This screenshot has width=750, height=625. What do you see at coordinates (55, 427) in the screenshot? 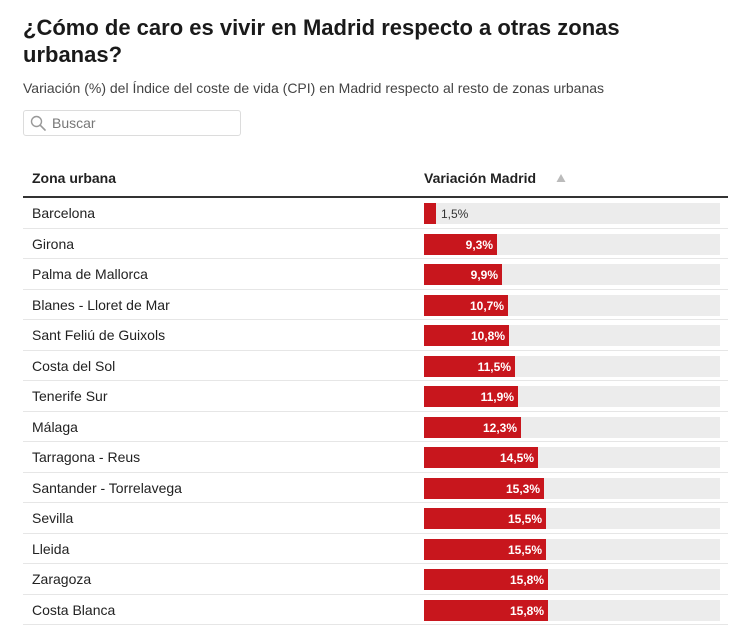
I see `zone-label: Málaga` at bounding box center [55, 427].